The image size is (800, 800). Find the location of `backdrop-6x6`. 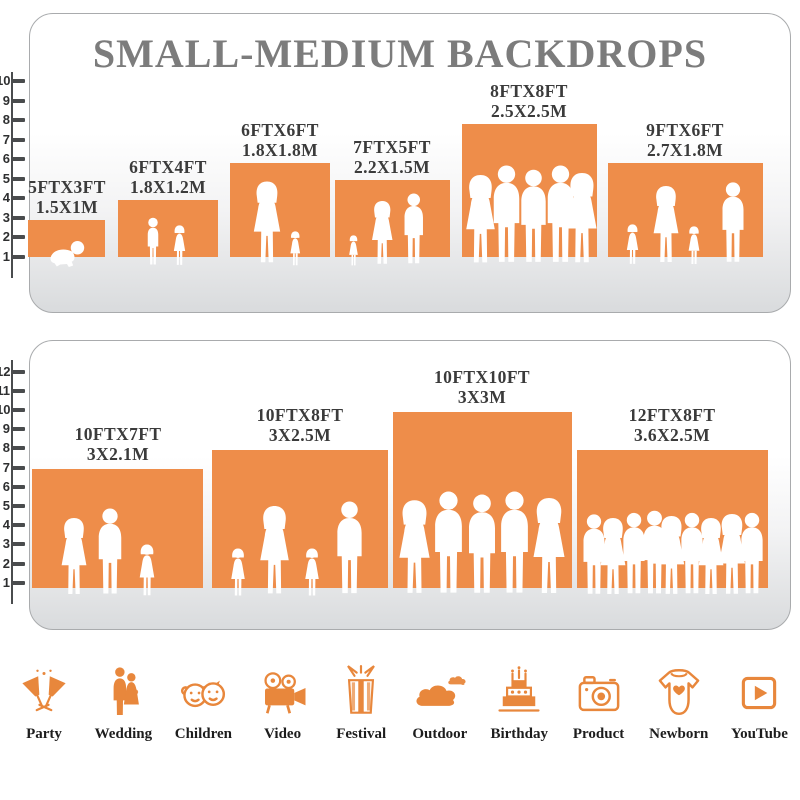

backdrop-6x6 is located at coordinates (280, 210).